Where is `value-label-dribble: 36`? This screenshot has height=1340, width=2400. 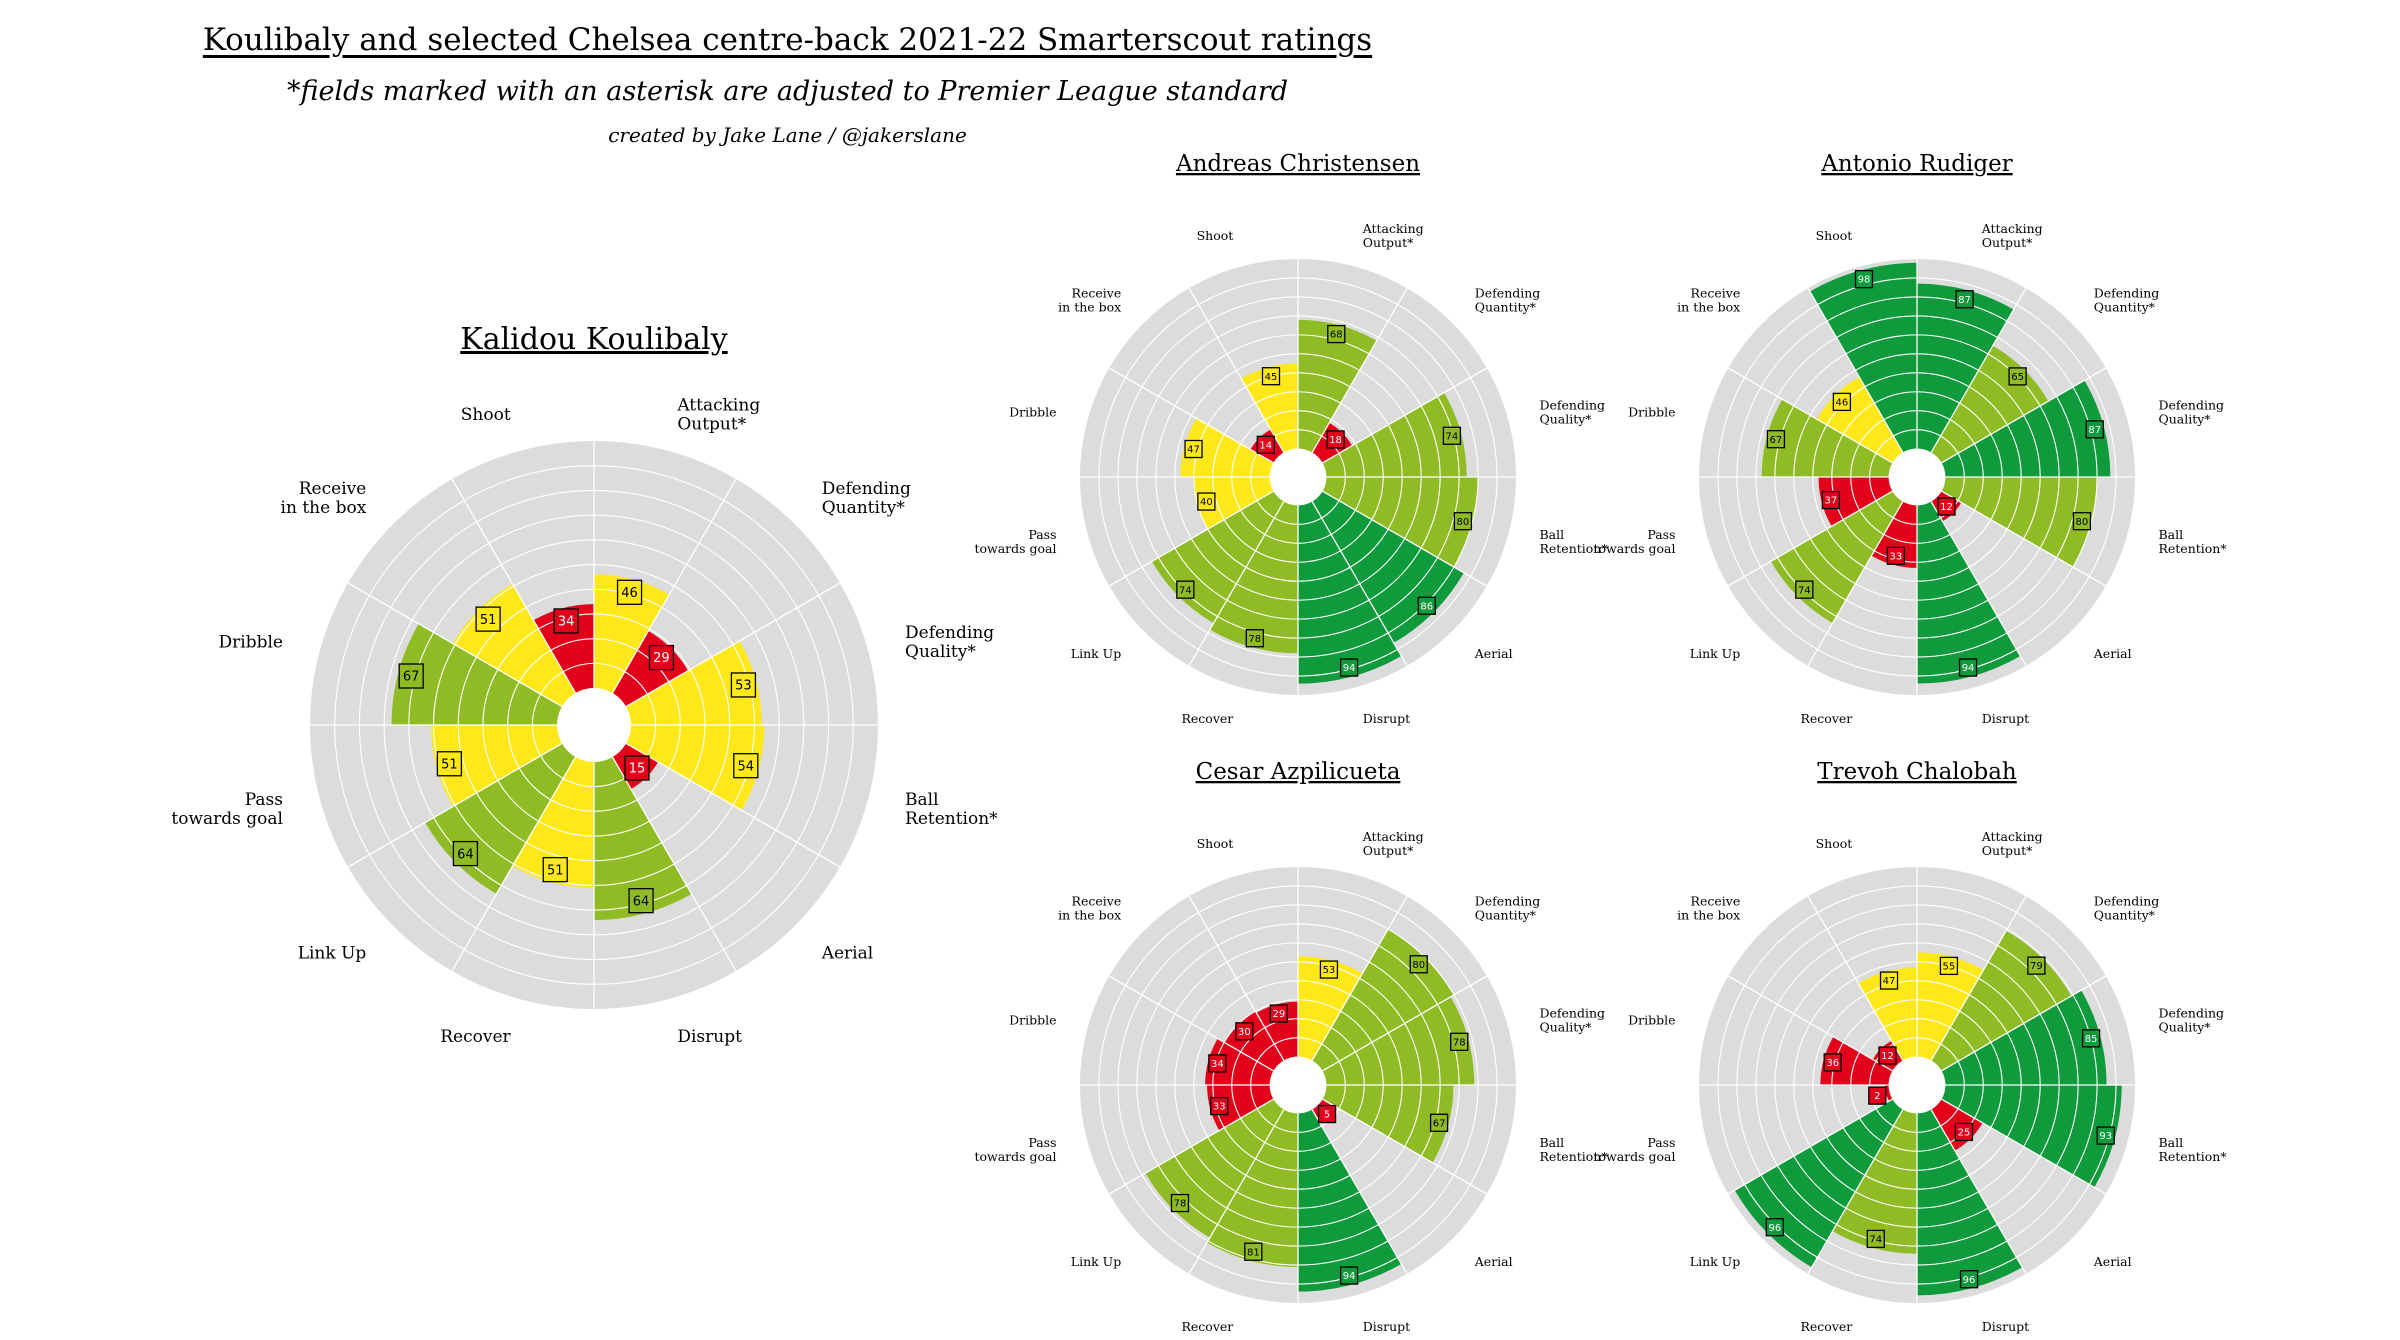 value-label-dribble: 36 is located at coordinates (1832, 1062).